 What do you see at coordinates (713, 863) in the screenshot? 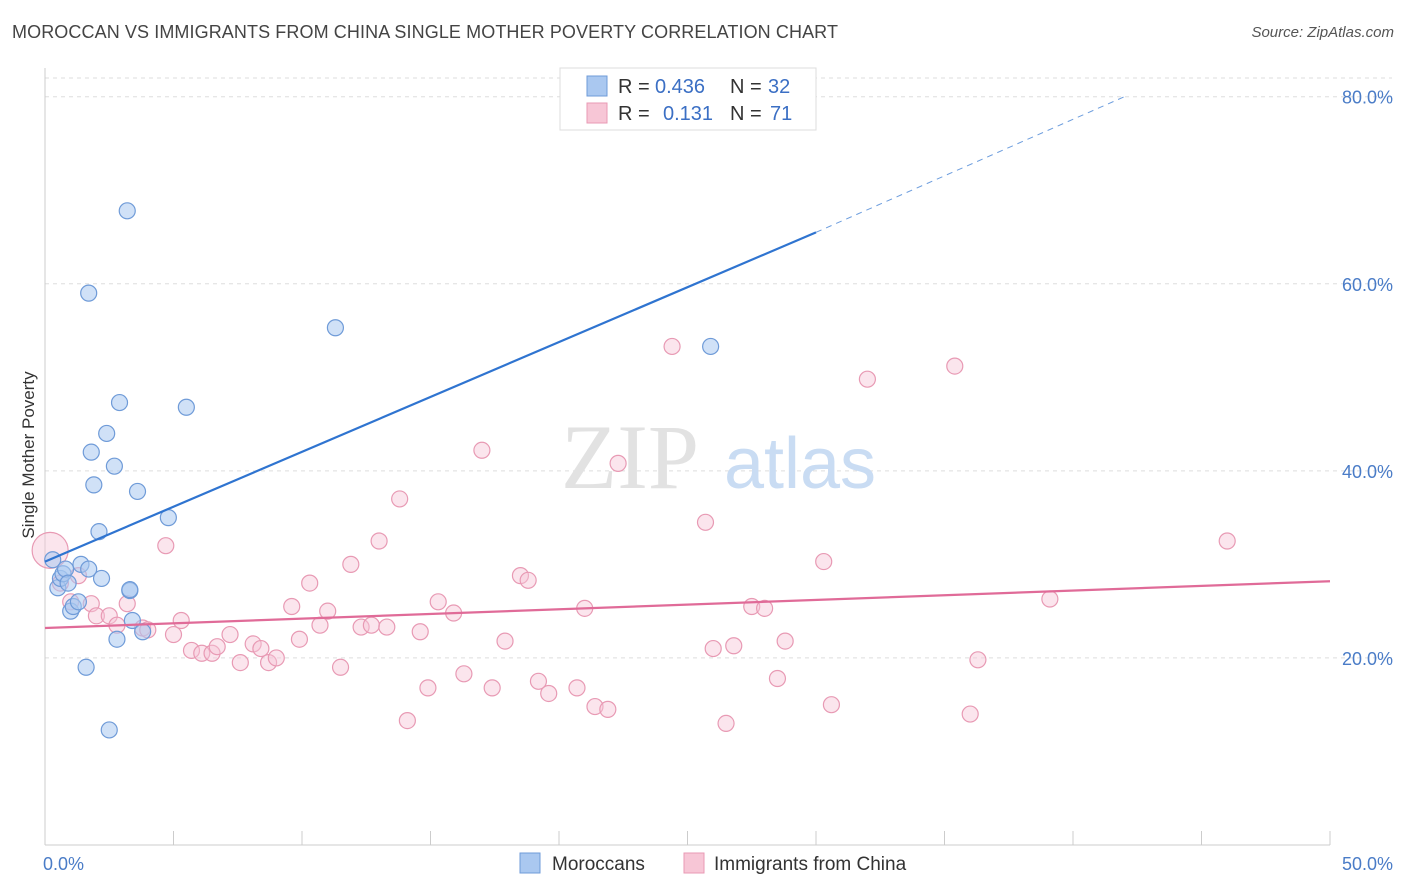
I see `bottom-legend: Moroccans Immigrants from China` at bounding box center [713, 863].